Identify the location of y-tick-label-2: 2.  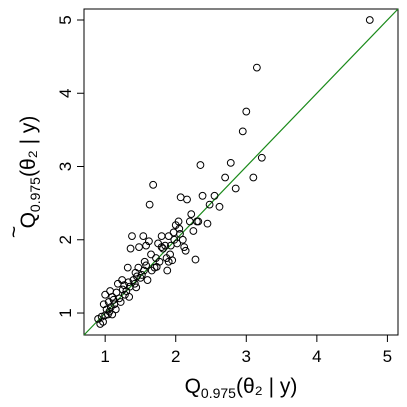
(65, 239).